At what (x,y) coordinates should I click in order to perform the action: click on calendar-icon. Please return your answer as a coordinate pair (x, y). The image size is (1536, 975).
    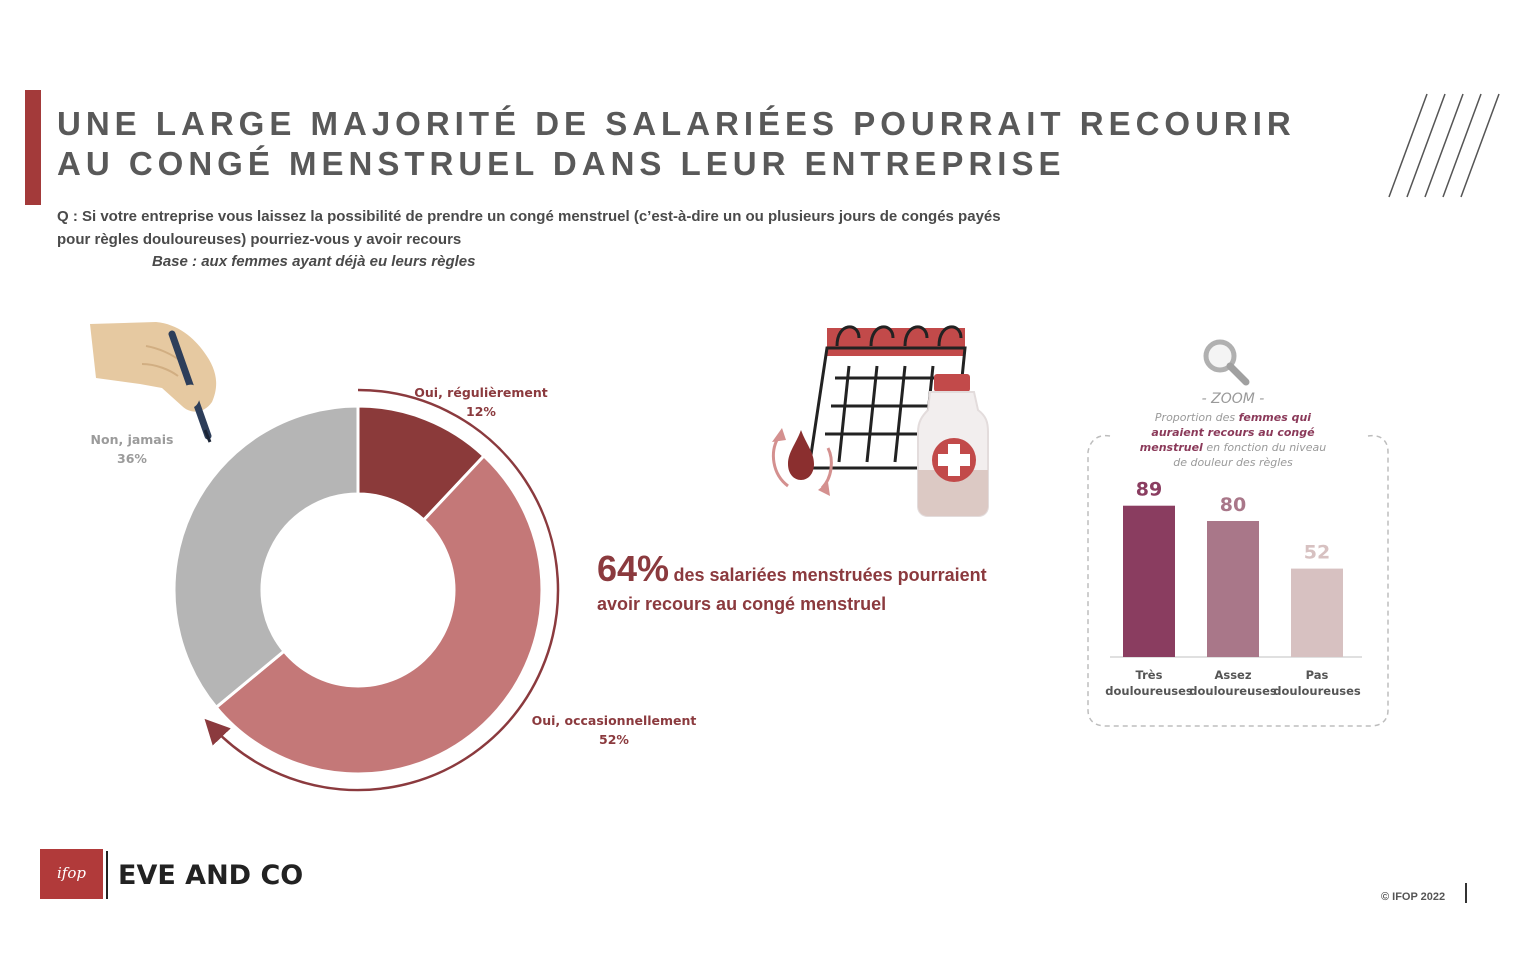
    Looking at the image, I should click on (887, 397).